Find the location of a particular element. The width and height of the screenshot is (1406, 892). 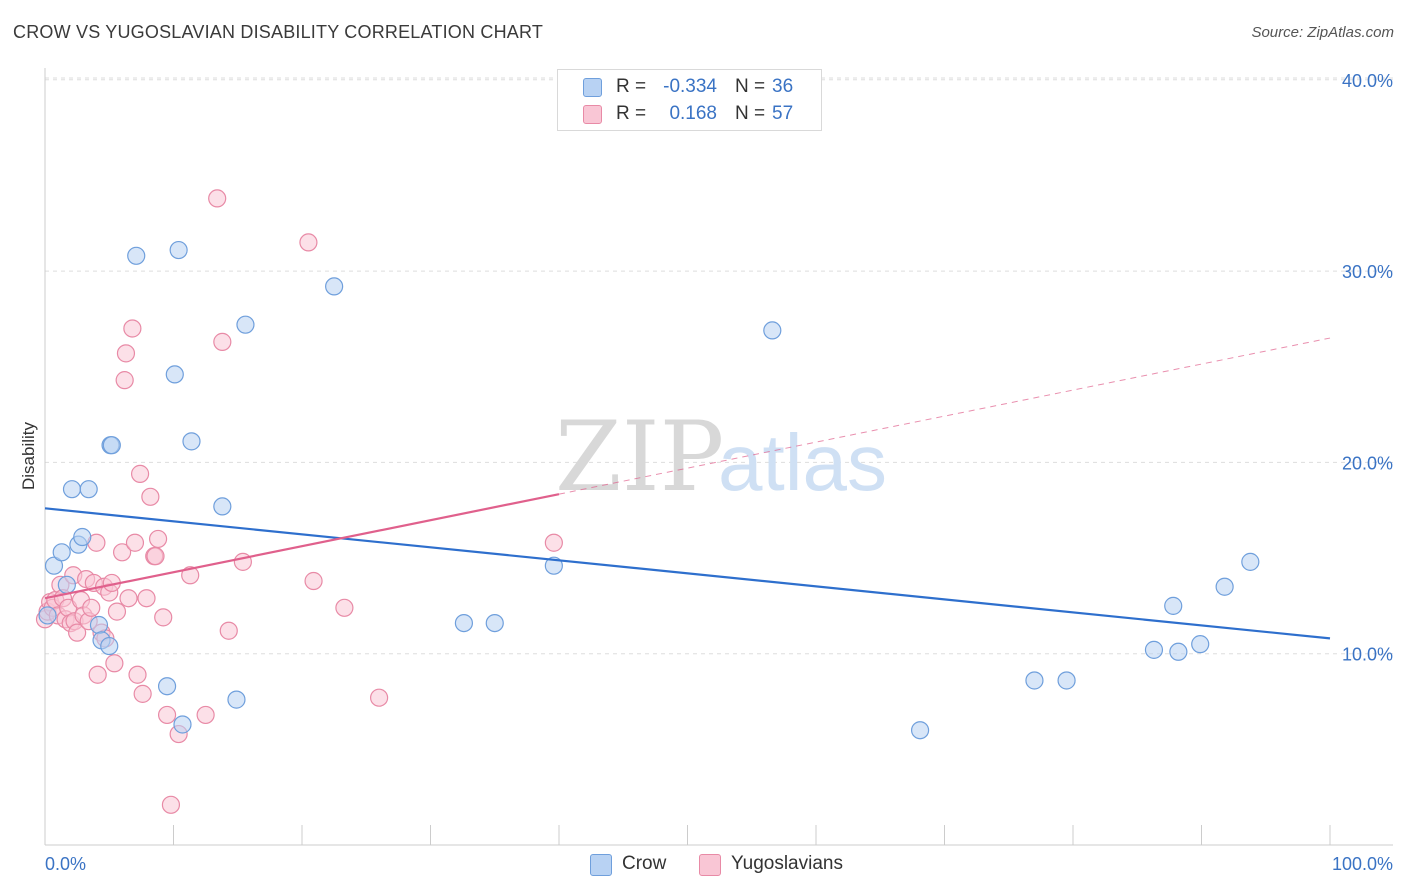

legend-row-crow: R = -0.334 N = 36 is located at coordinates (689, 87).